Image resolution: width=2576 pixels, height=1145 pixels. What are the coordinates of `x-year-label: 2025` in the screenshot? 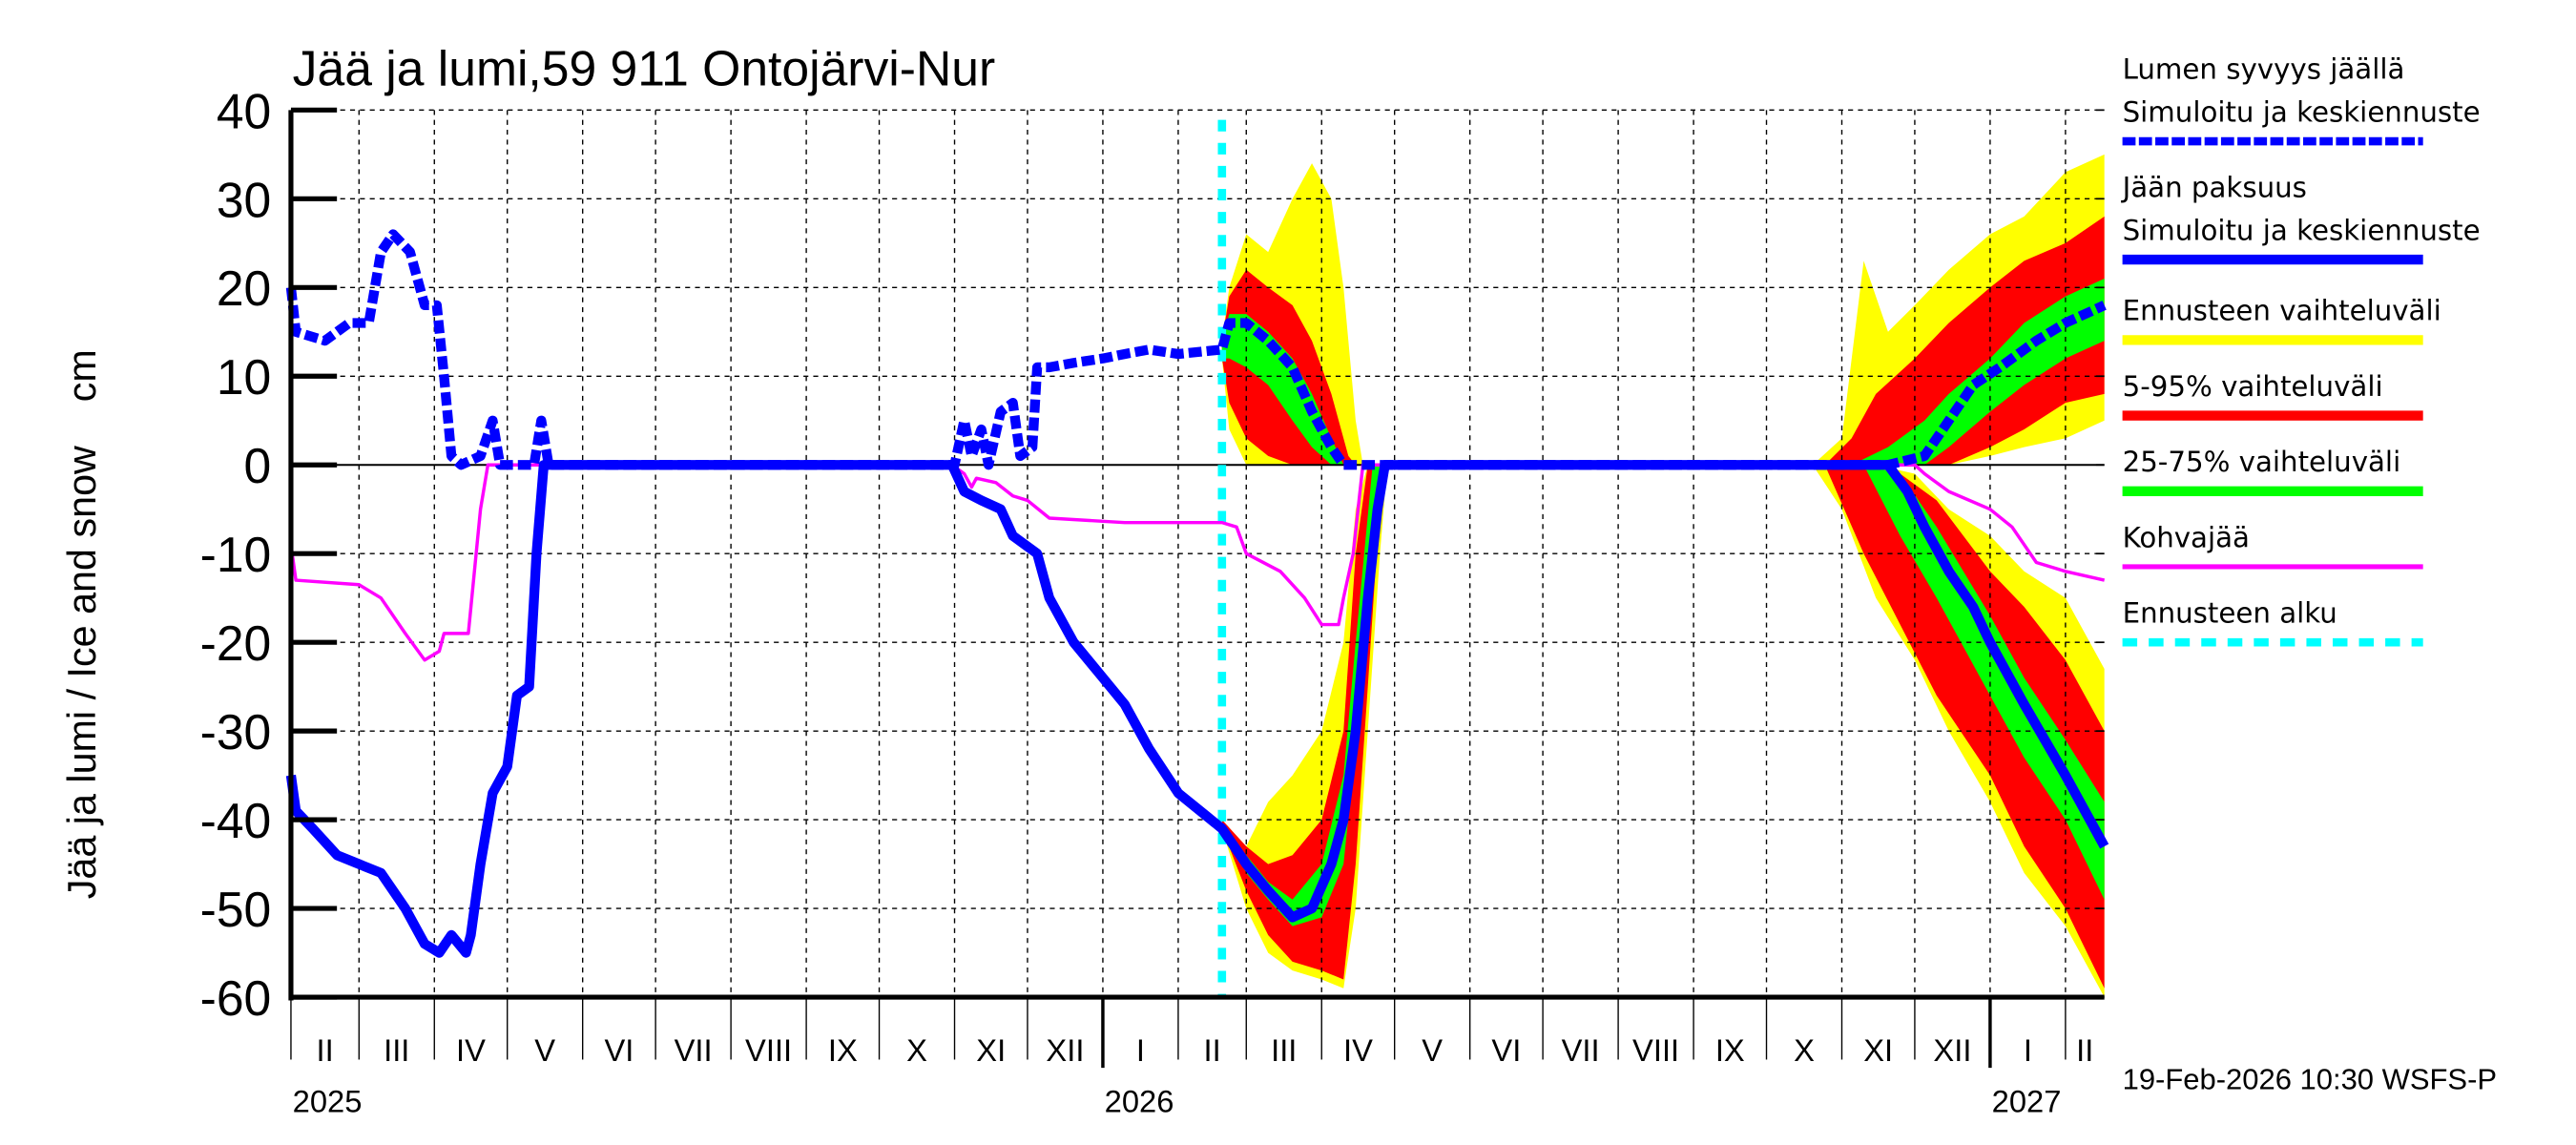 It's located at (328, 1101).